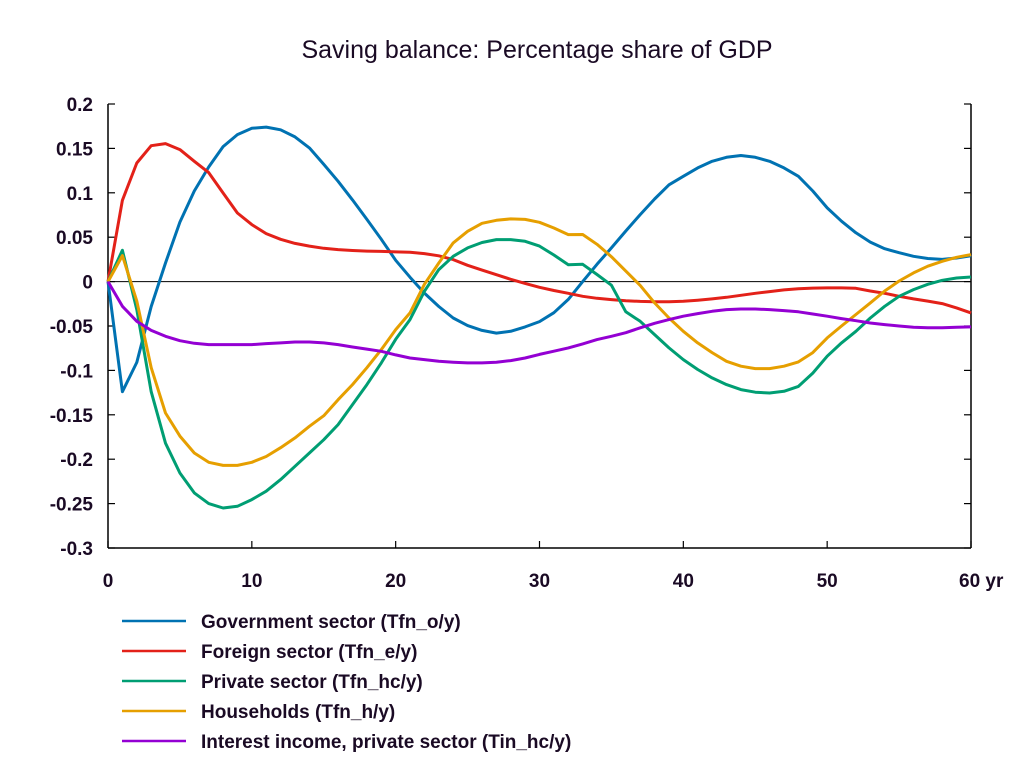 Image resolution: width=1024 pixels, height=778 pixels. What do you see at coordinates (76, 460) in the screenshot?
I see `y-tick-label: -0.2` at bounding box center [76, 460].